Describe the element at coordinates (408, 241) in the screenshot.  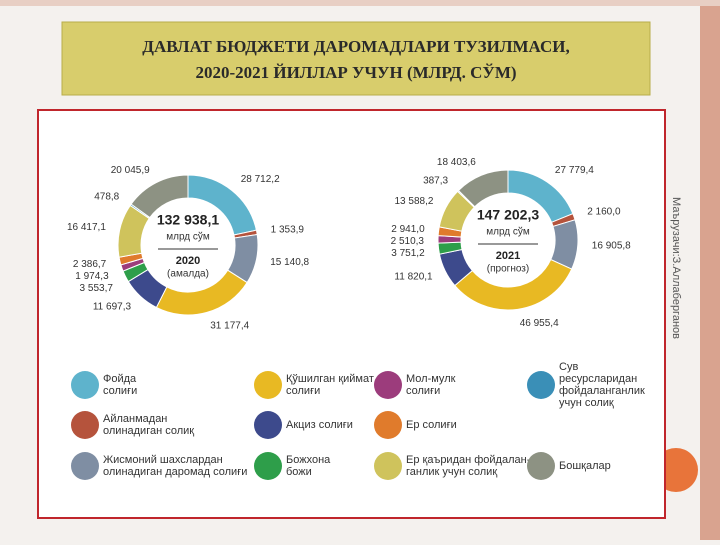
I see `data-label: 2 510,3` at that location.